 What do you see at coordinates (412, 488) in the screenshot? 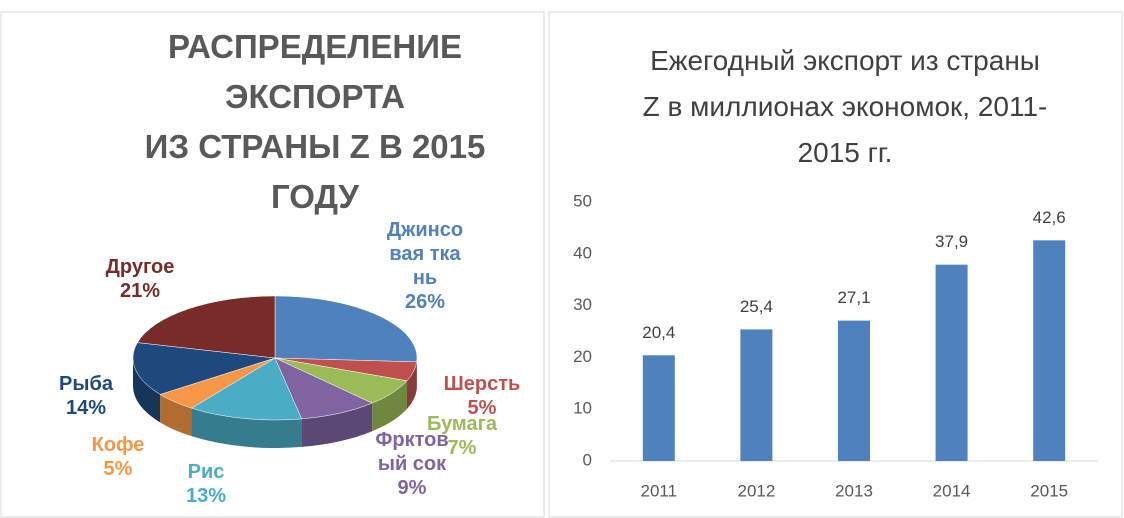
I see `pie-label-value: 9%` at bounding box center [412, 488].